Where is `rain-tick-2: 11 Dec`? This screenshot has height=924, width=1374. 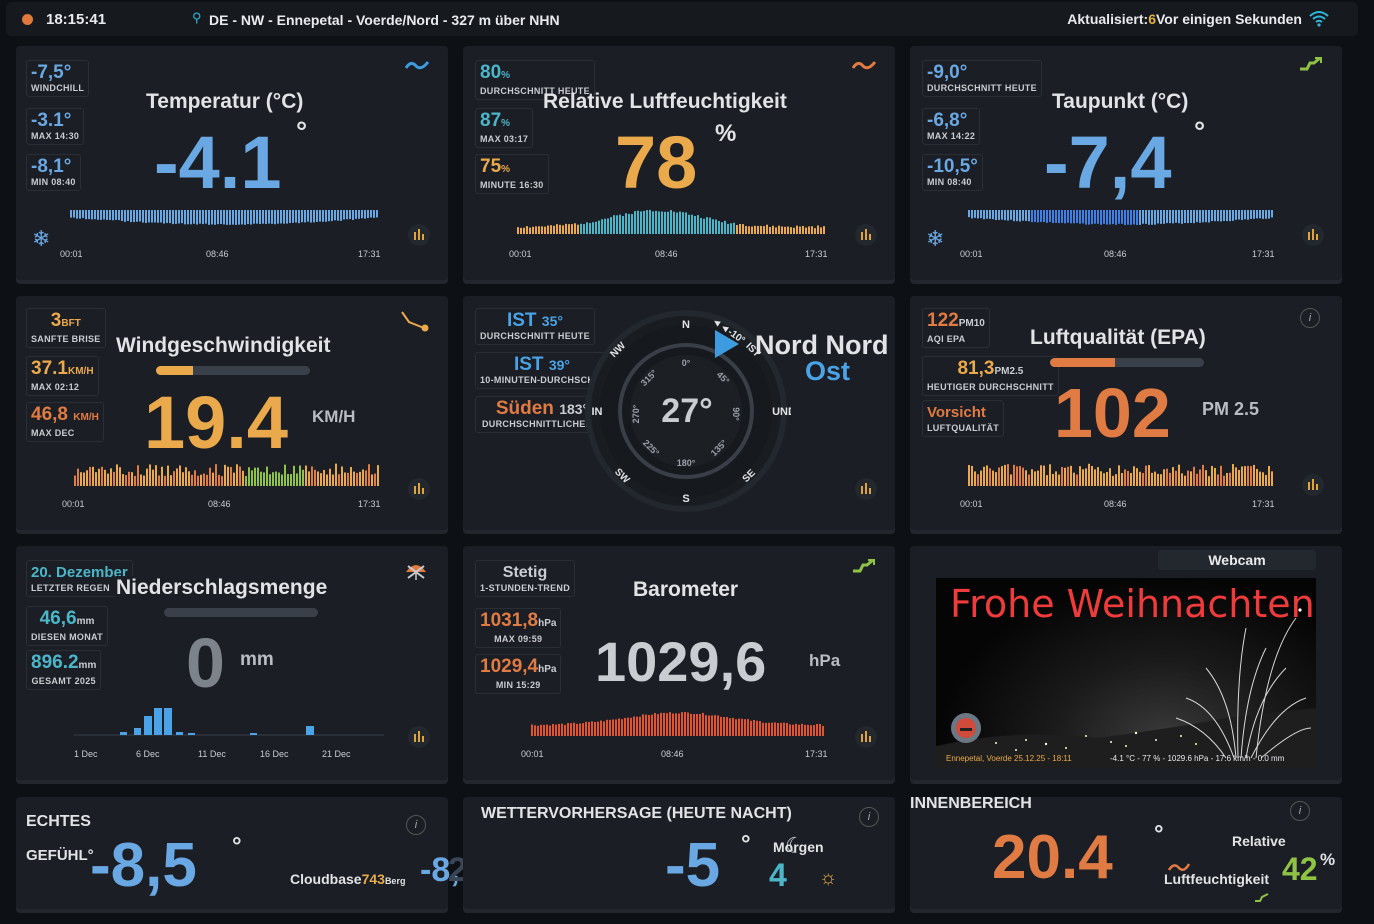
rain-tick-2: 11 Dec is located at coordinates (212, 754).